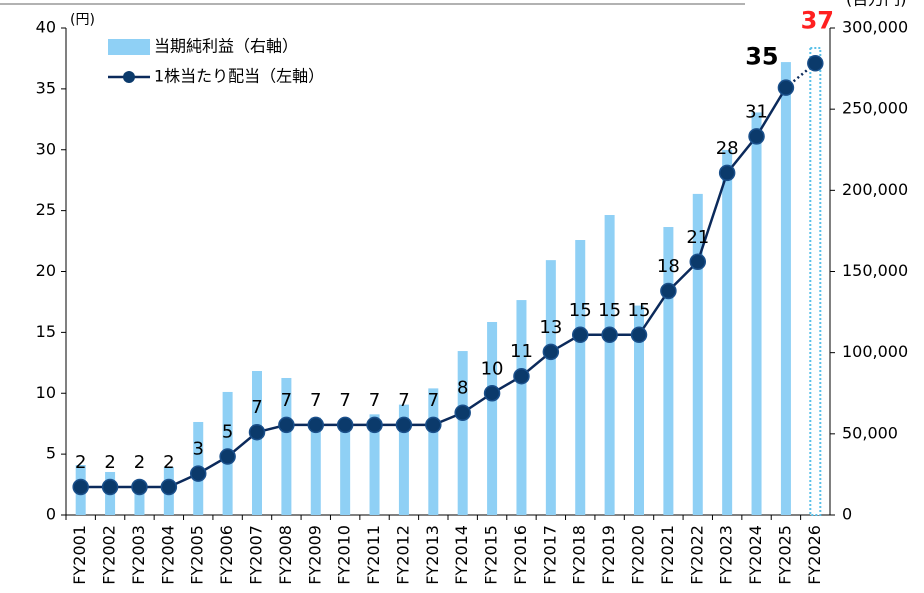  I want to click on x-tick-label: FY2022, so click(696, 555).